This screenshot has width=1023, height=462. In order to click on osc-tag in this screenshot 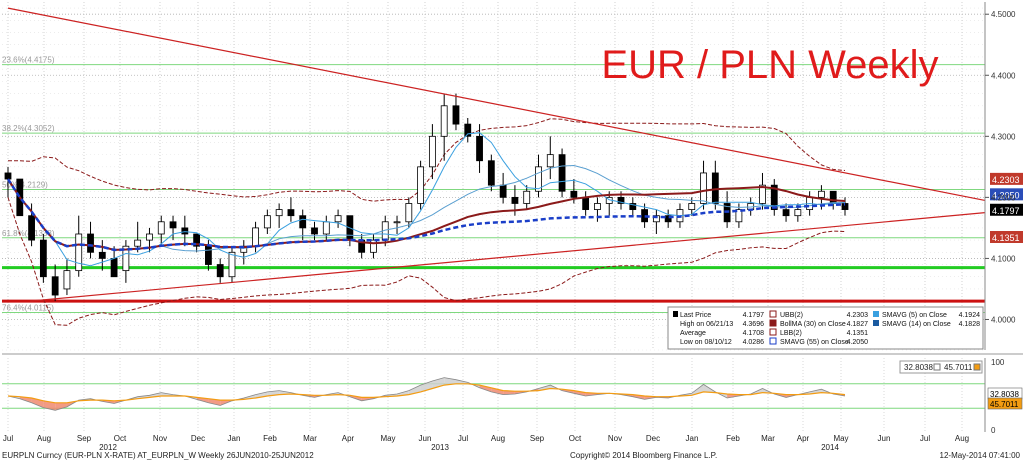, I will do `click(1005, 403)`.